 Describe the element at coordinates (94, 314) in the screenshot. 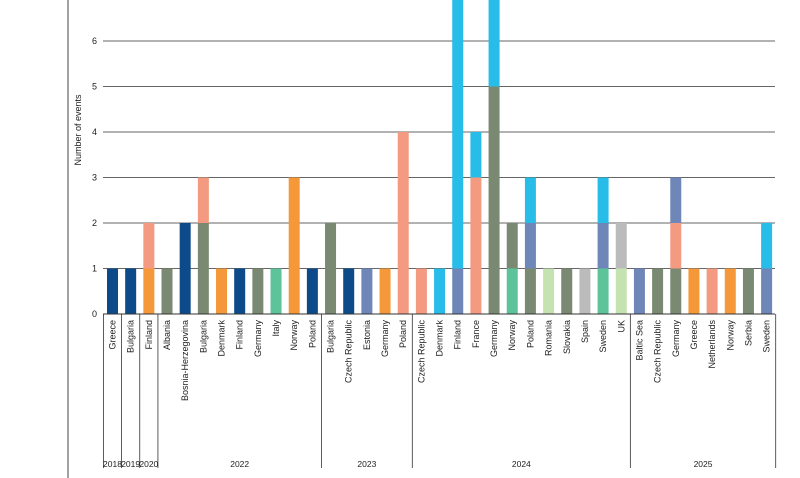

I see `y-tick-label: 0` at that location.